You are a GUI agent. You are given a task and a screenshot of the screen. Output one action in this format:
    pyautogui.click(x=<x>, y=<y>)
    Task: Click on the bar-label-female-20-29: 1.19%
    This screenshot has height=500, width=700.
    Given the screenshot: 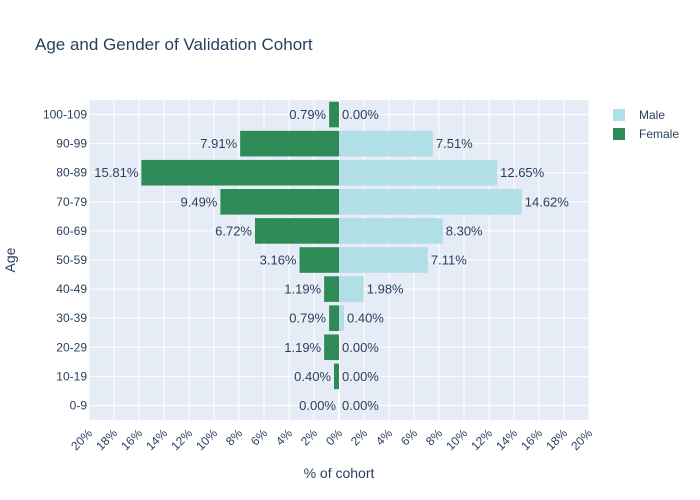 What is the action you would take?
    pyautogui.click(x=302, y=347)
    